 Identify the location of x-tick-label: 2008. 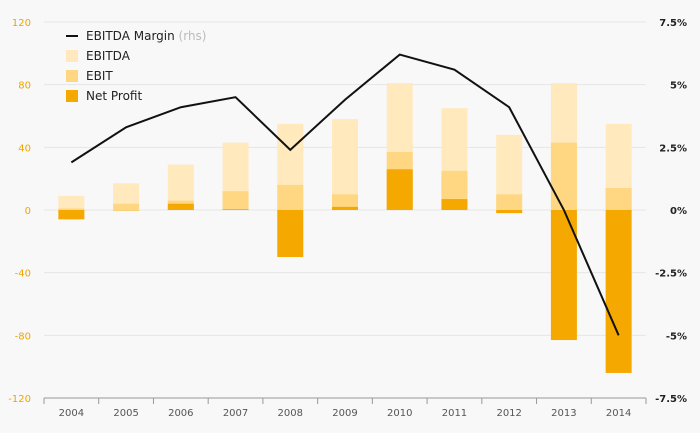
(290, 413).